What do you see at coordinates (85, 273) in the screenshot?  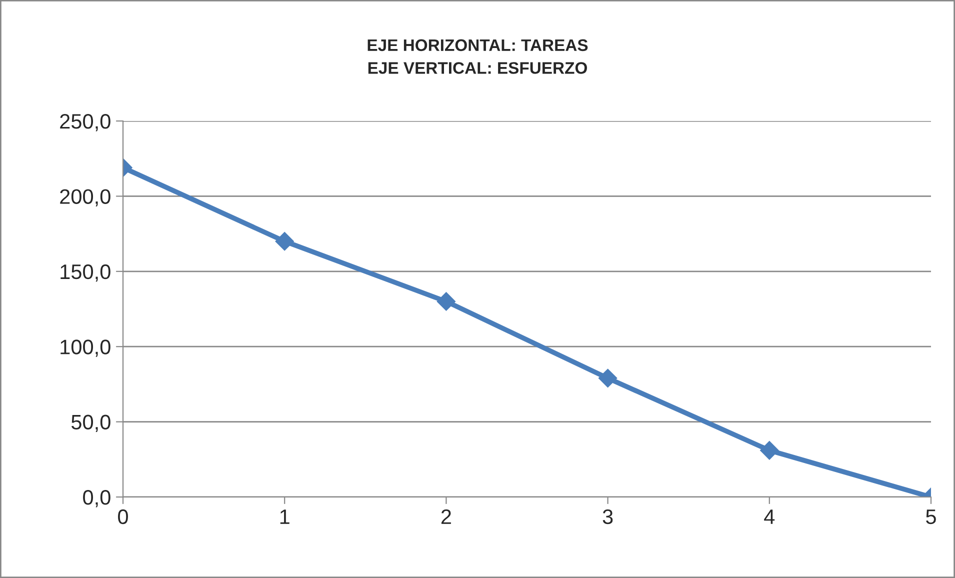 I see `y-tick-label: 150,0` at bounding box center [85, 273].